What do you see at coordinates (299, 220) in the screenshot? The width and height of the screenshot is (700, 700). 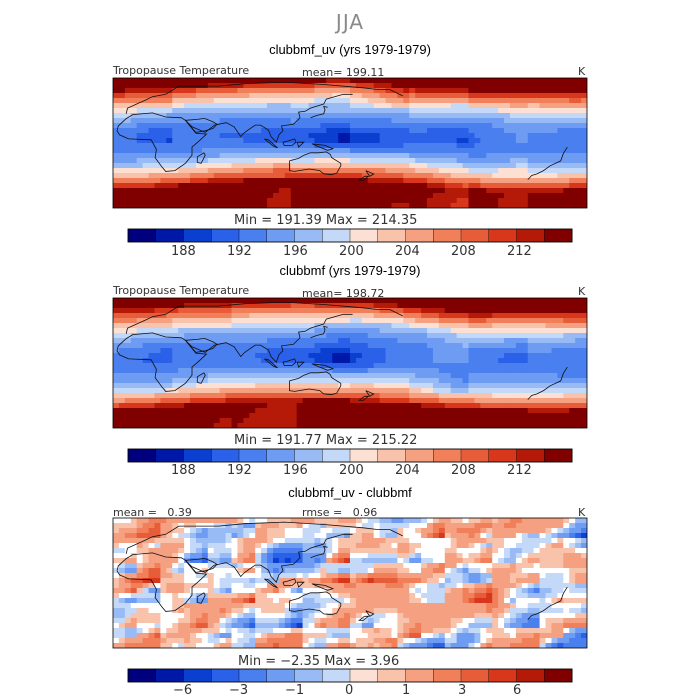 I see `panel-1-min-value: 191.39` at bounding box center [299, 220].